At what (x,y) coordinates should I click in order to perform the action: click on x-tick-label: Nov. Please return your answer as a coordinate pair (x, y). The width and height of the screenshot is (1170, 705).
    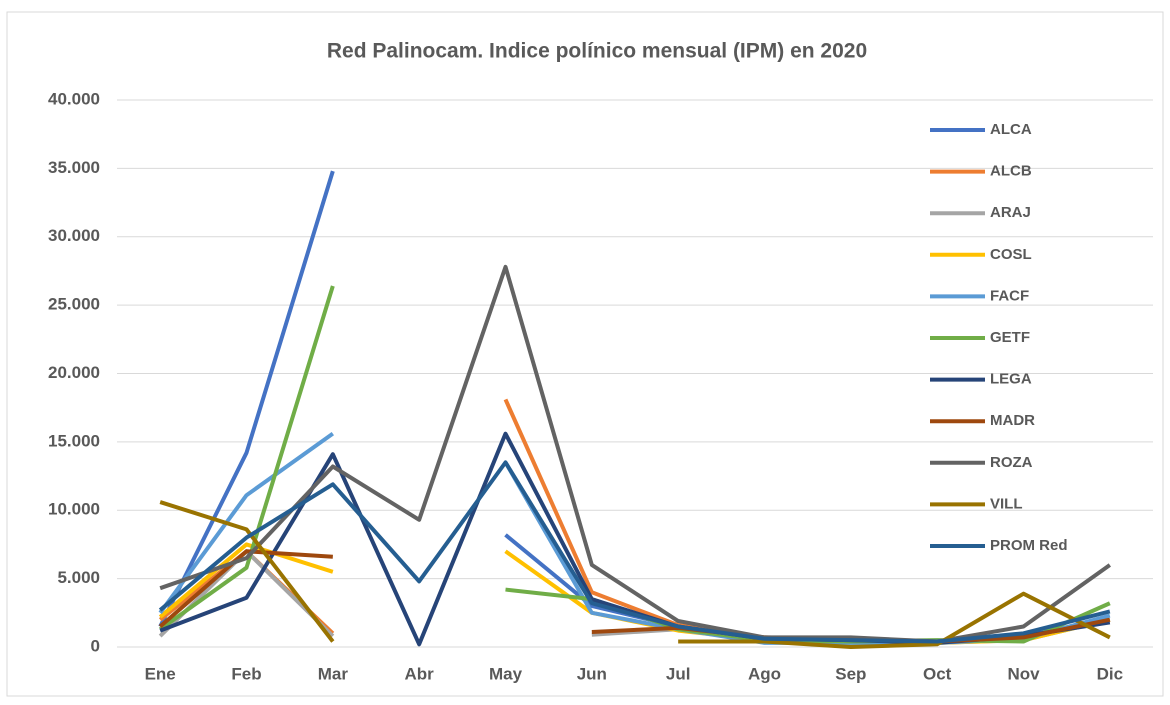
    Looking at the image, I should click on (1023, 673).